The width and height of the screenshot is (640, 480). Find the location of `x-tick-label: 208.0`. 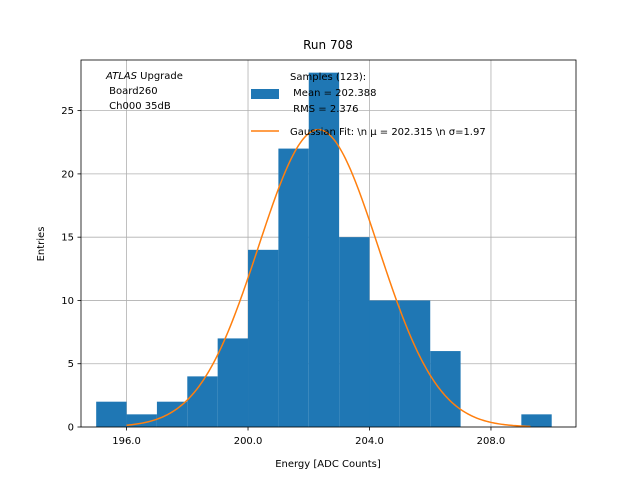

x-tick-label: 208.0 is located at coordinates (491, 441).